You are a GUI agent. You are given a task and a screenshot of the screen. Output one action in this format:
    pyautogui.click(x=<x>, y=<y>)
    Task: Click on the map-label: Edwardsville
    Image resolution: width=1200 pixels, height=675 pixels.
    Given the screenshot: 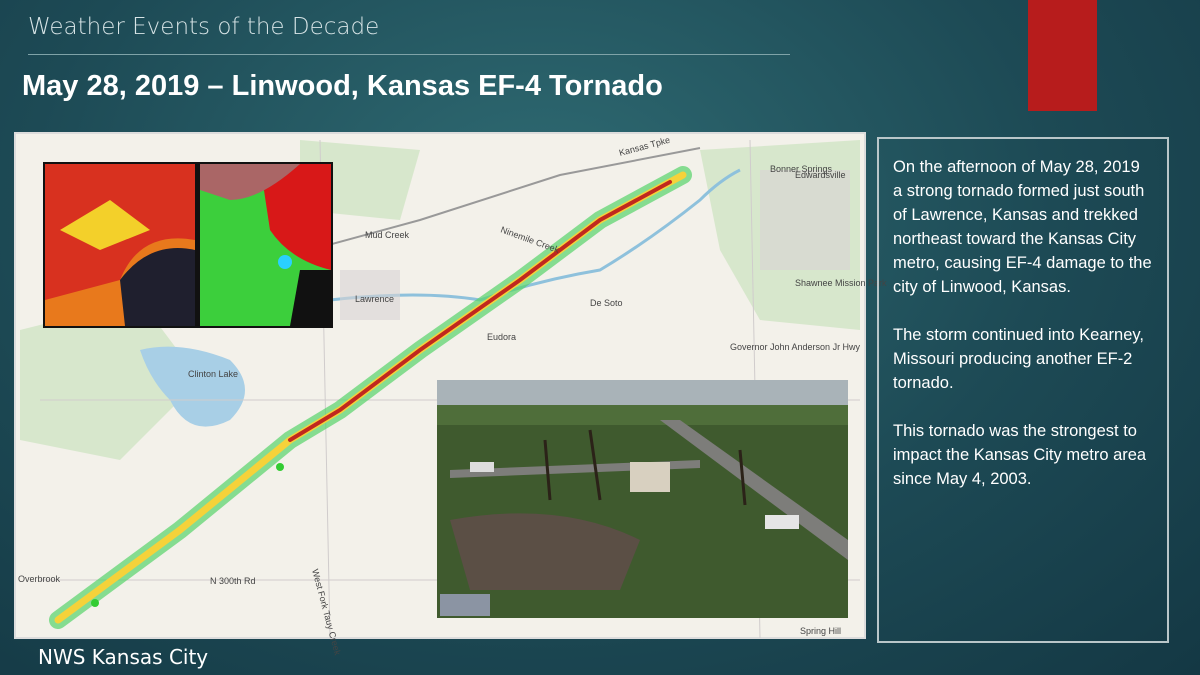 What is the action you would take?
    pyautogui.click(x=820, y=175)
    